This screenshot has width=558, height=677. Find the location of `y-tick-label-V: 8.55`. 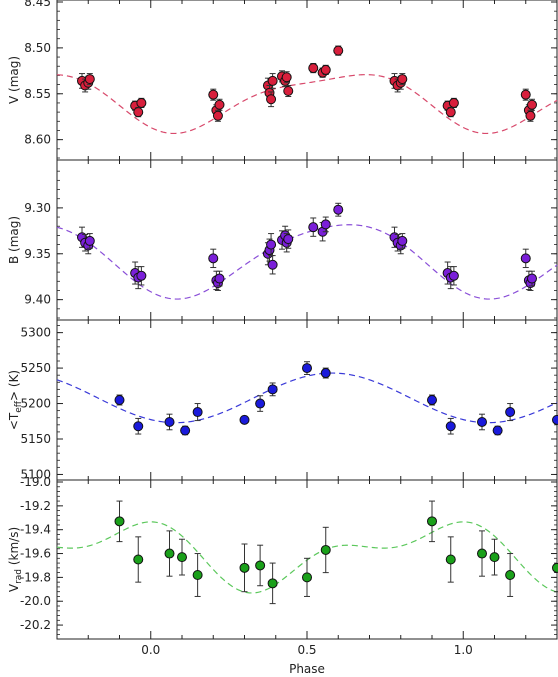

y-tick-label-V: 8.55 is located at coordinates (37, 94).